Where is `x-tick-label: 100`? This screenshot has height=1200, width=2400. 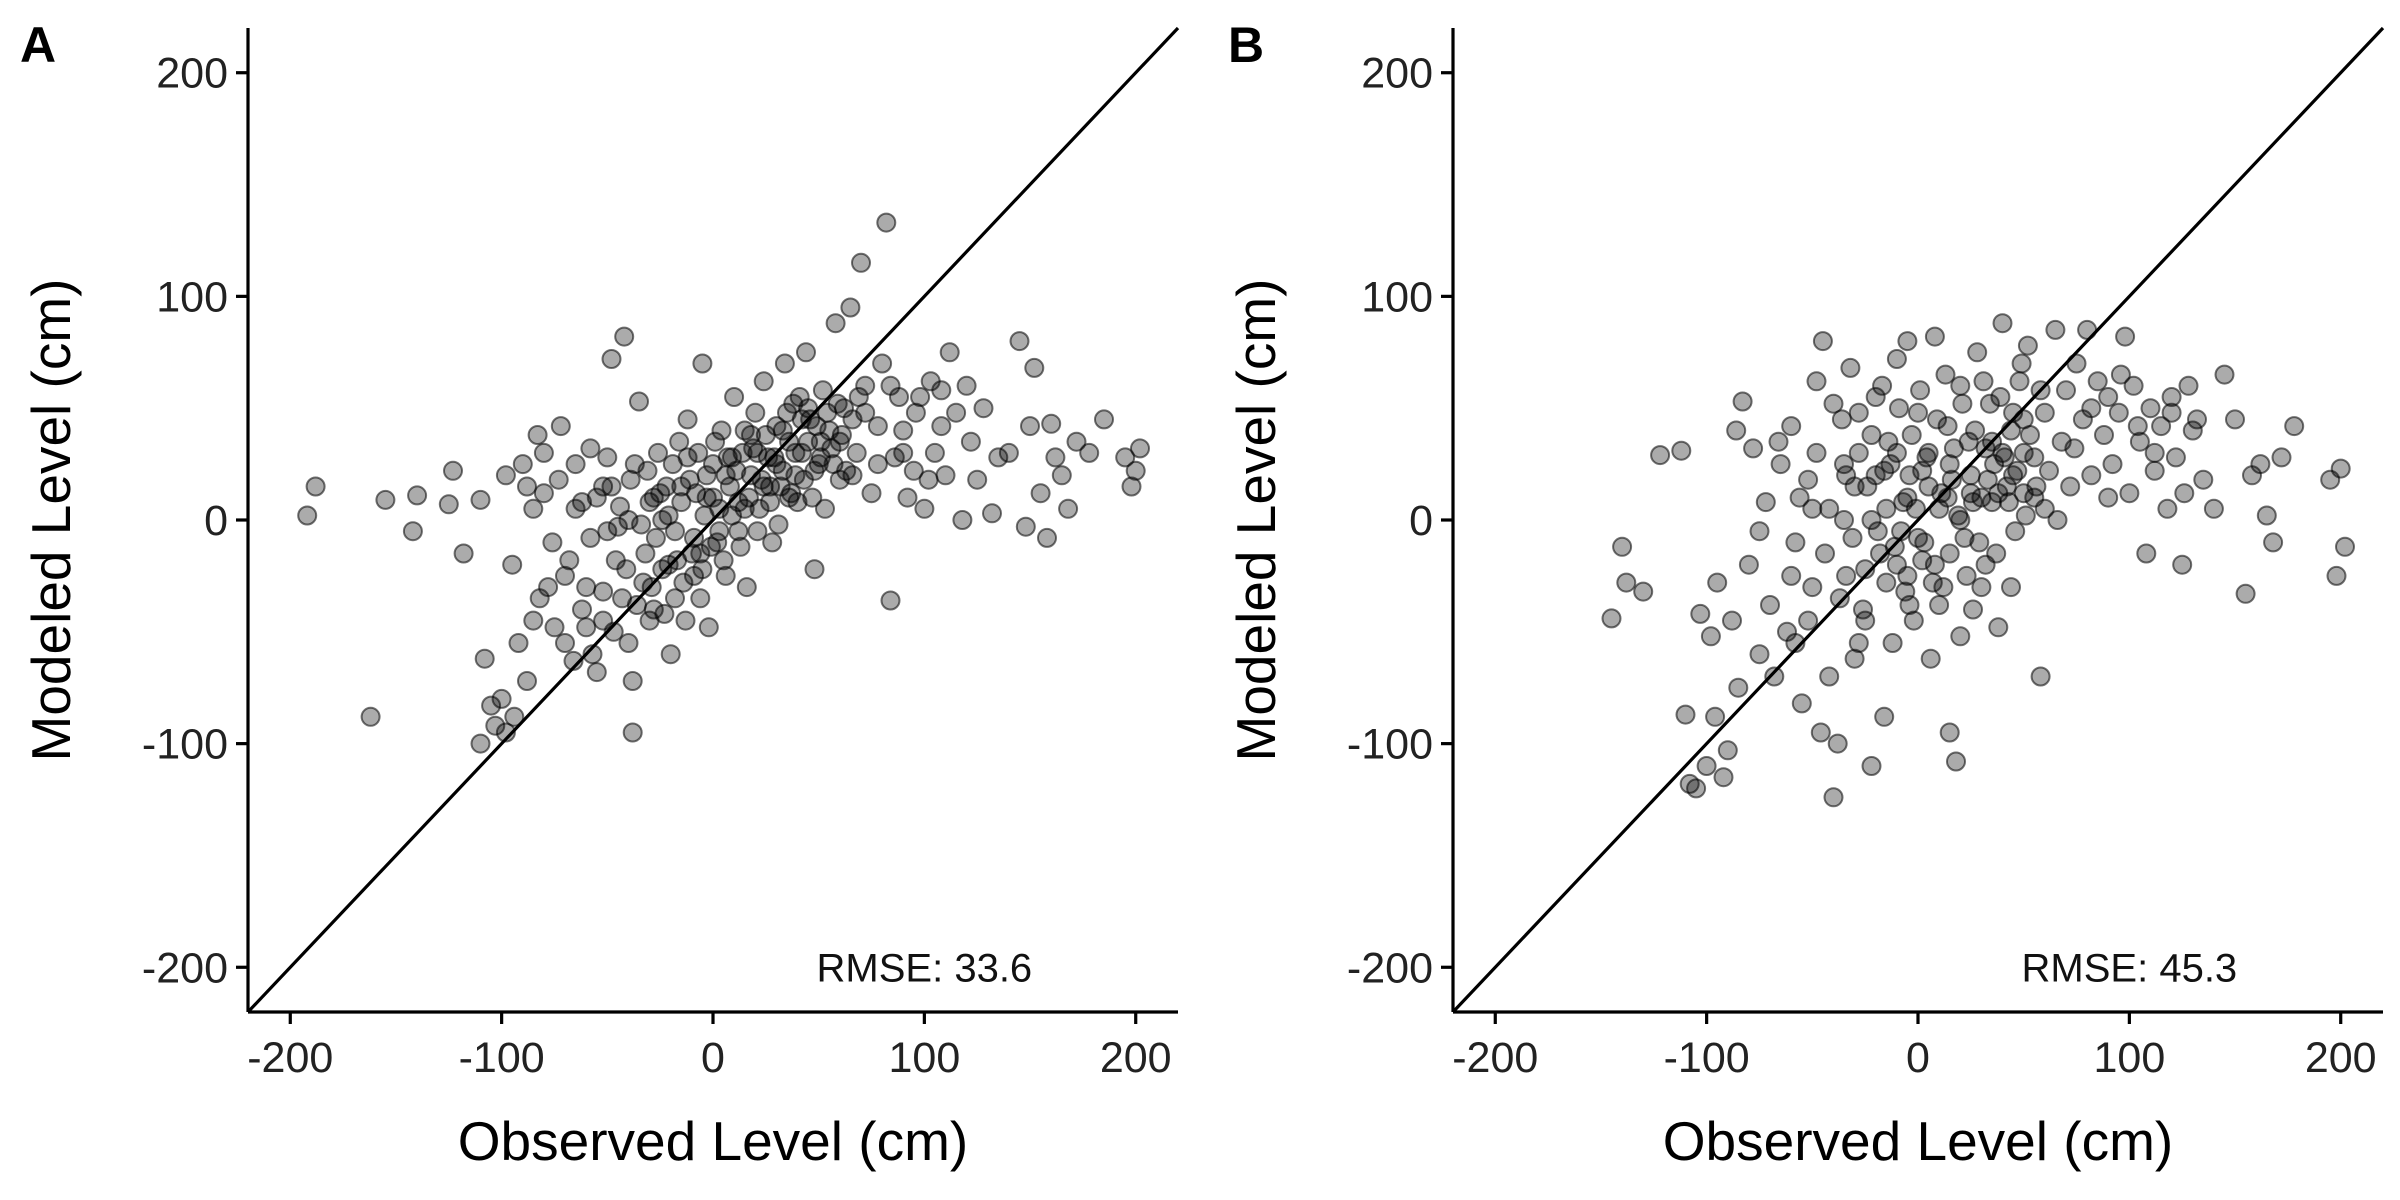
x-tick-label: 100 is located at coordinates (924, 1058).